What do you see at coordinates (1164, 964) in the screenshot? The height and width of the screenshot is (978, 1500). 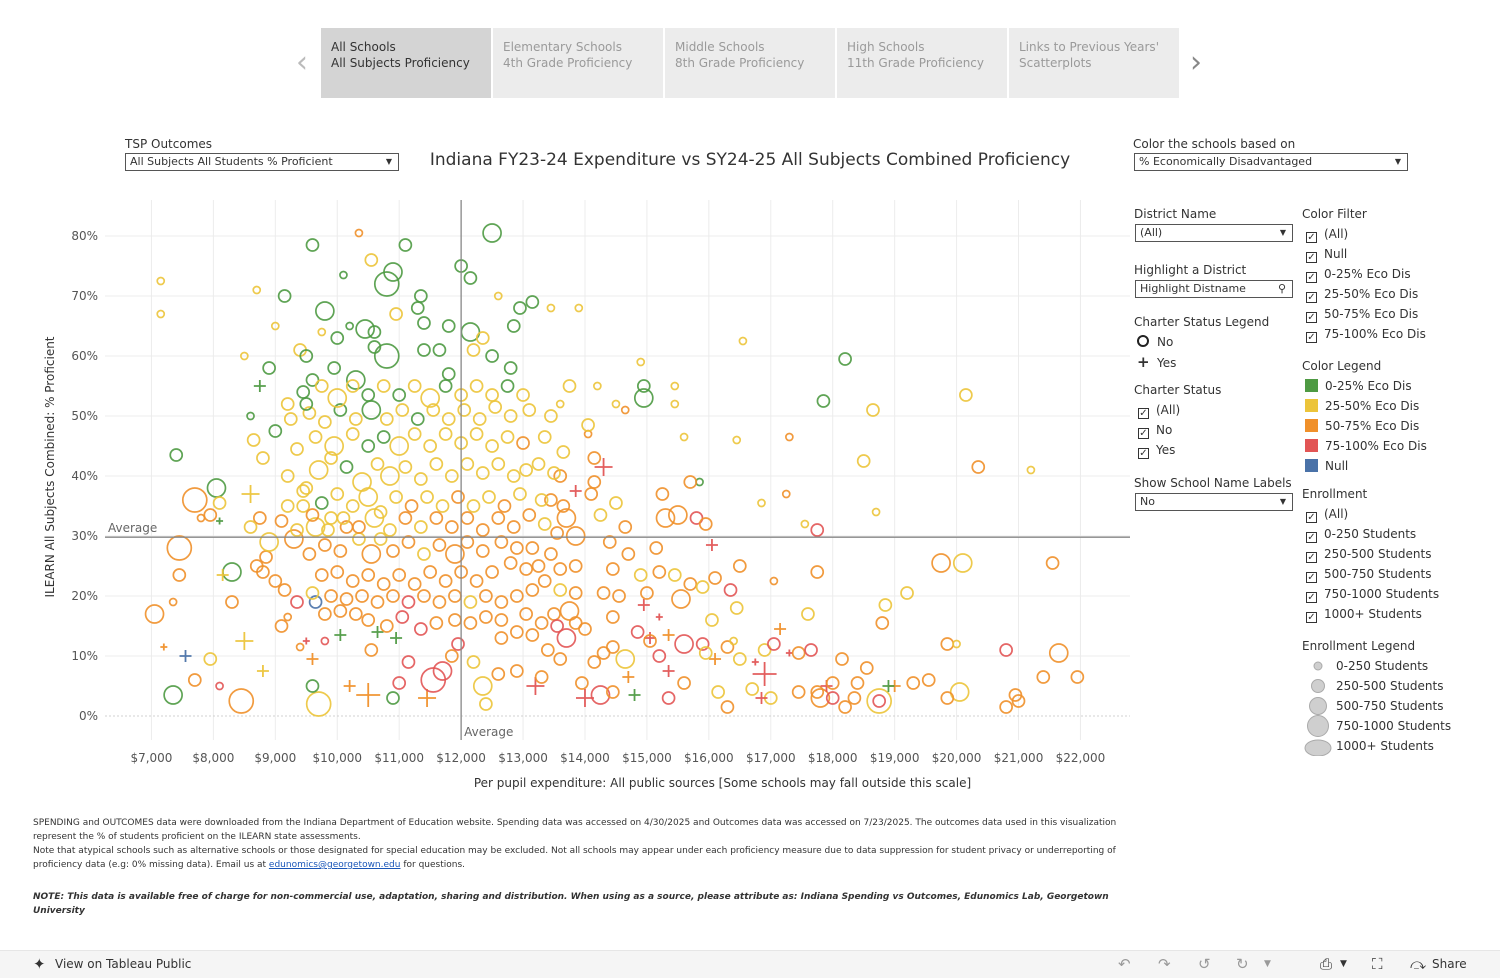 I see `redo-icon: ↷` at bounding box center [1164, 964].